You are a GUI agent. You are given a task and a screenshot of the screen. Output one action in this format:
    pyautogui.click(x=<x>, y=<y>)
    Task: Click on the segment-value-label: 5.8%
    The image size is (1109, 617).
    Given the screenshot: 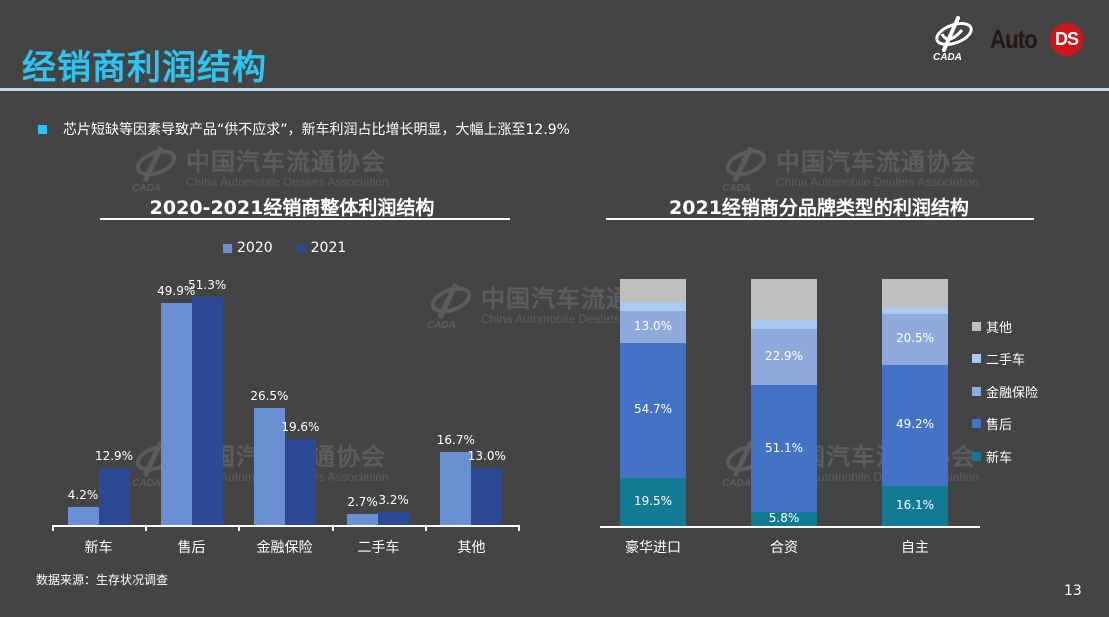 What is the action you would take?
    pyautogui.click(x=784, y=517)
    